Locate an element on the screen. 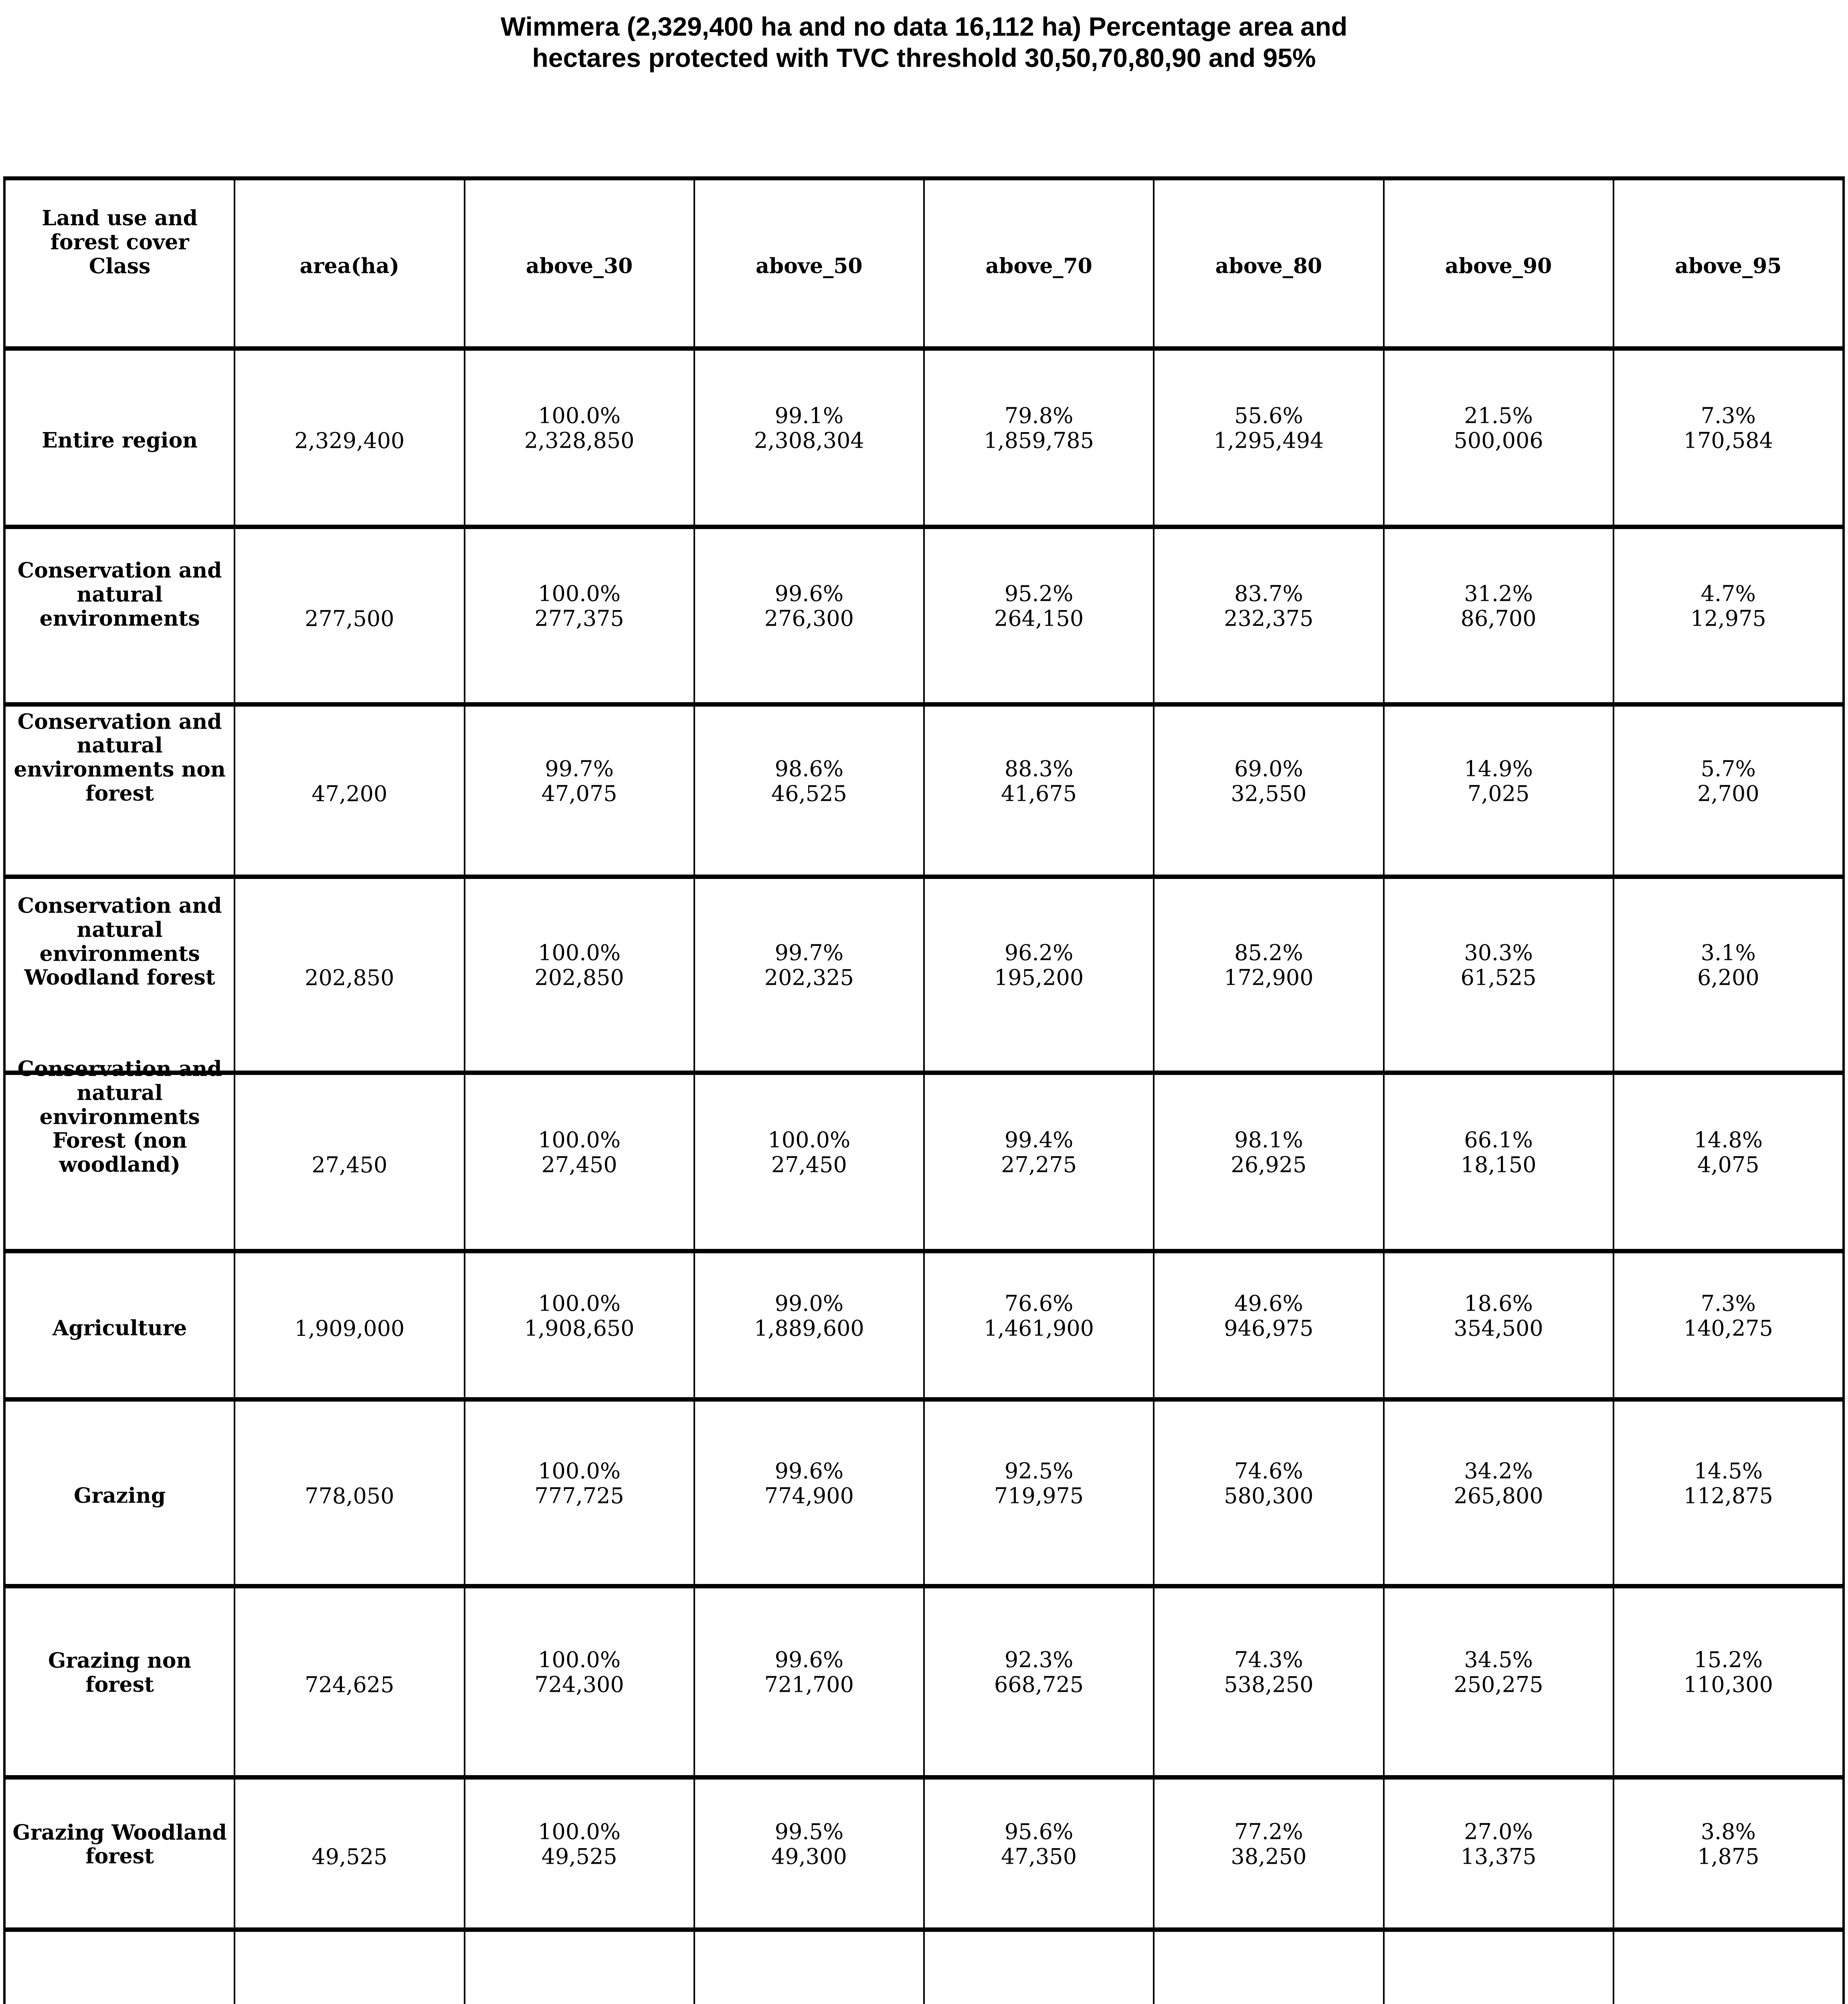 The height and width of the screenshot is (2004, 1848). value-block: 99.1% 2,308,304 is located at coordinates (809, 428).